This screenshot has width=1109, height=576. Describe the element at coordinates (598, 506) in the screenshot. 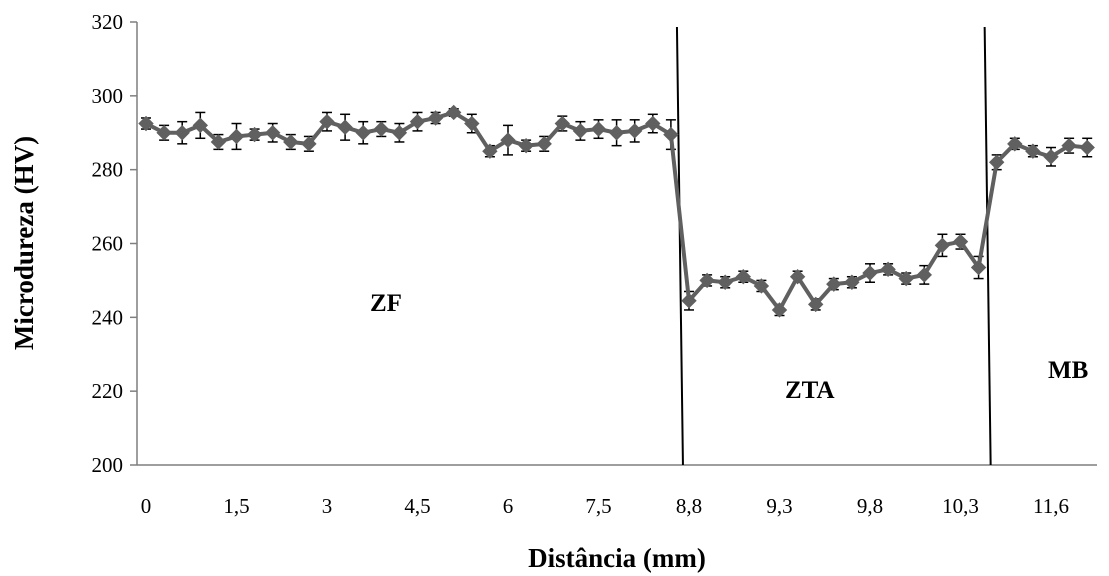

I see `x-tick-label: 7,5` at that location.